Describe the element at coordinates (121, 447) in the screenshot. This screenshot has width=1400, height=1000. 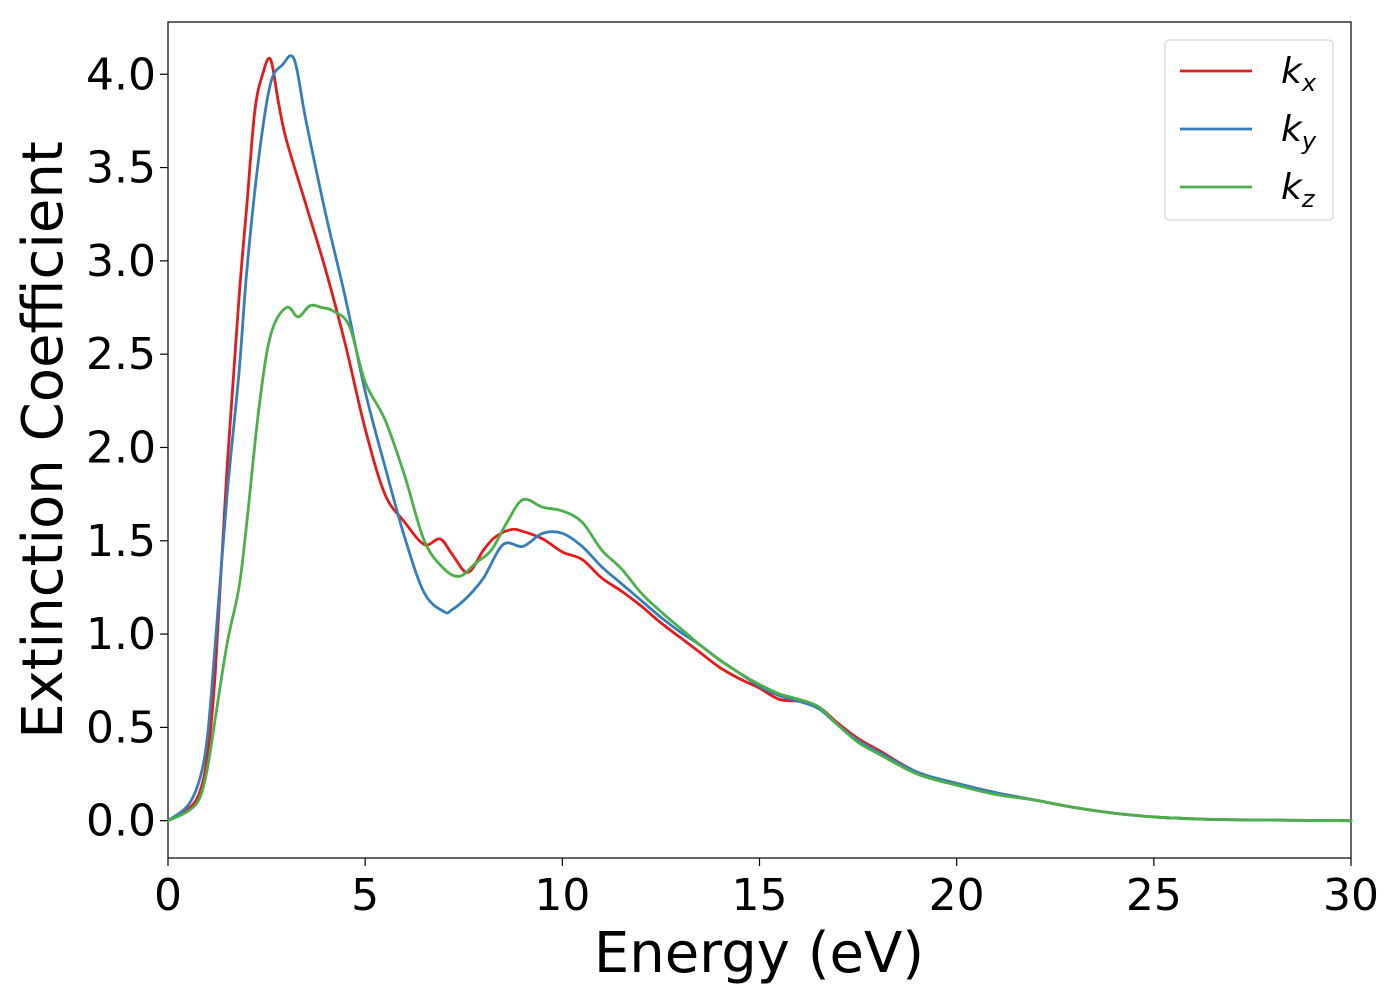
I see `y-tick-label: 2.0` at that location.